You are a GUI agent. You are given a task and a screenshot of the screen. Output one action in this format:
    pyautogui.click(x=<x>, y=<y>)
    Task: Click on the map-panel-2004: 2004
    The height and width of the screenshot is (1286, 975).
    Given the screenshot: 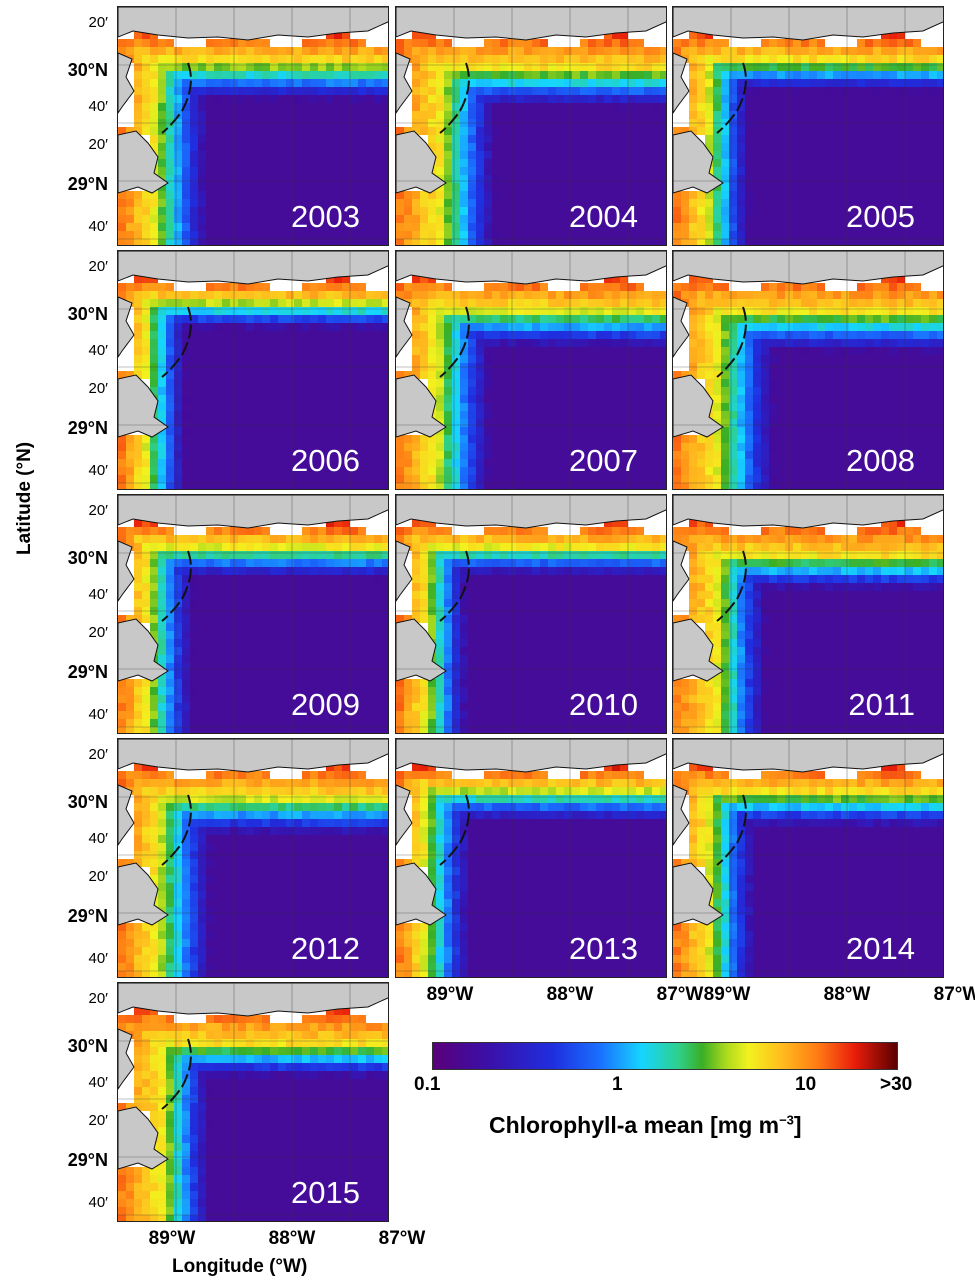 What is the action you would take?
    pyautogui.click(x=531, y=126)
    